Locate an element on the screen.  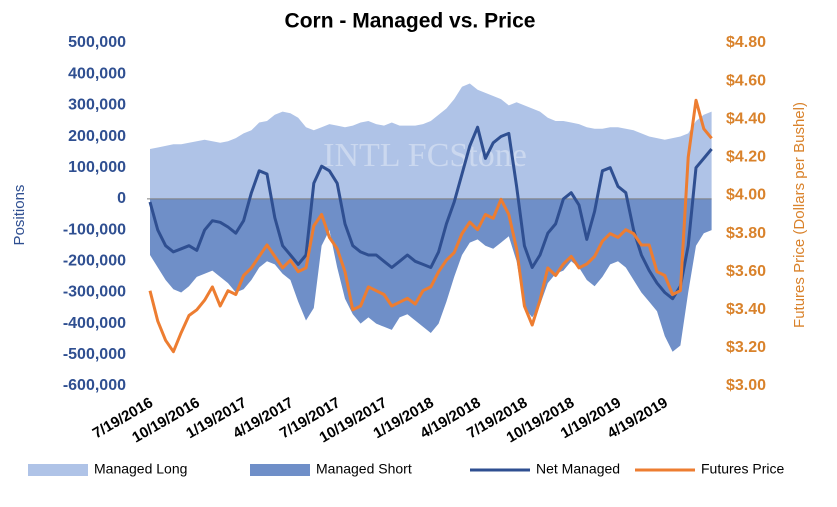
legend-label: Managed Short is located at coordinates (364, 469).